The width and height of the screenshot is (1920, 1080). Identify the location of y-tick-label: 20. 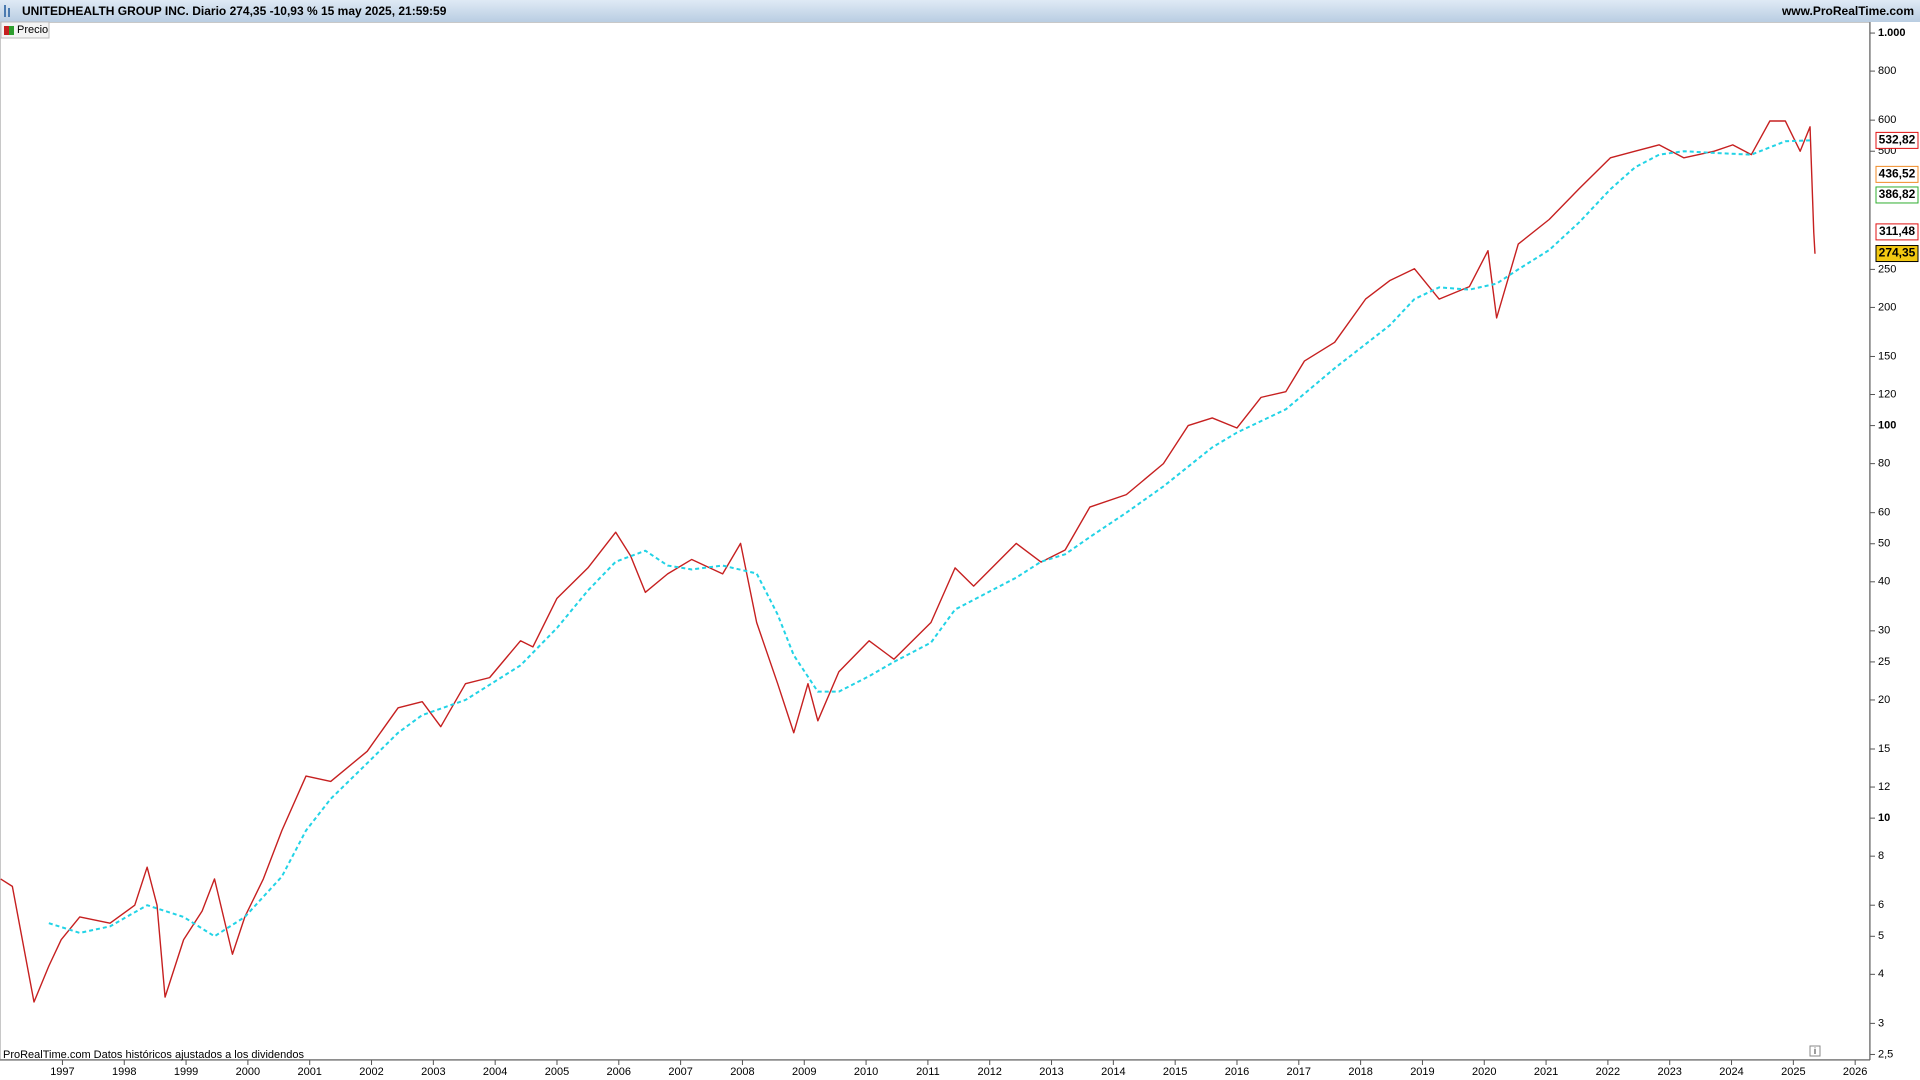
(1884, 700).